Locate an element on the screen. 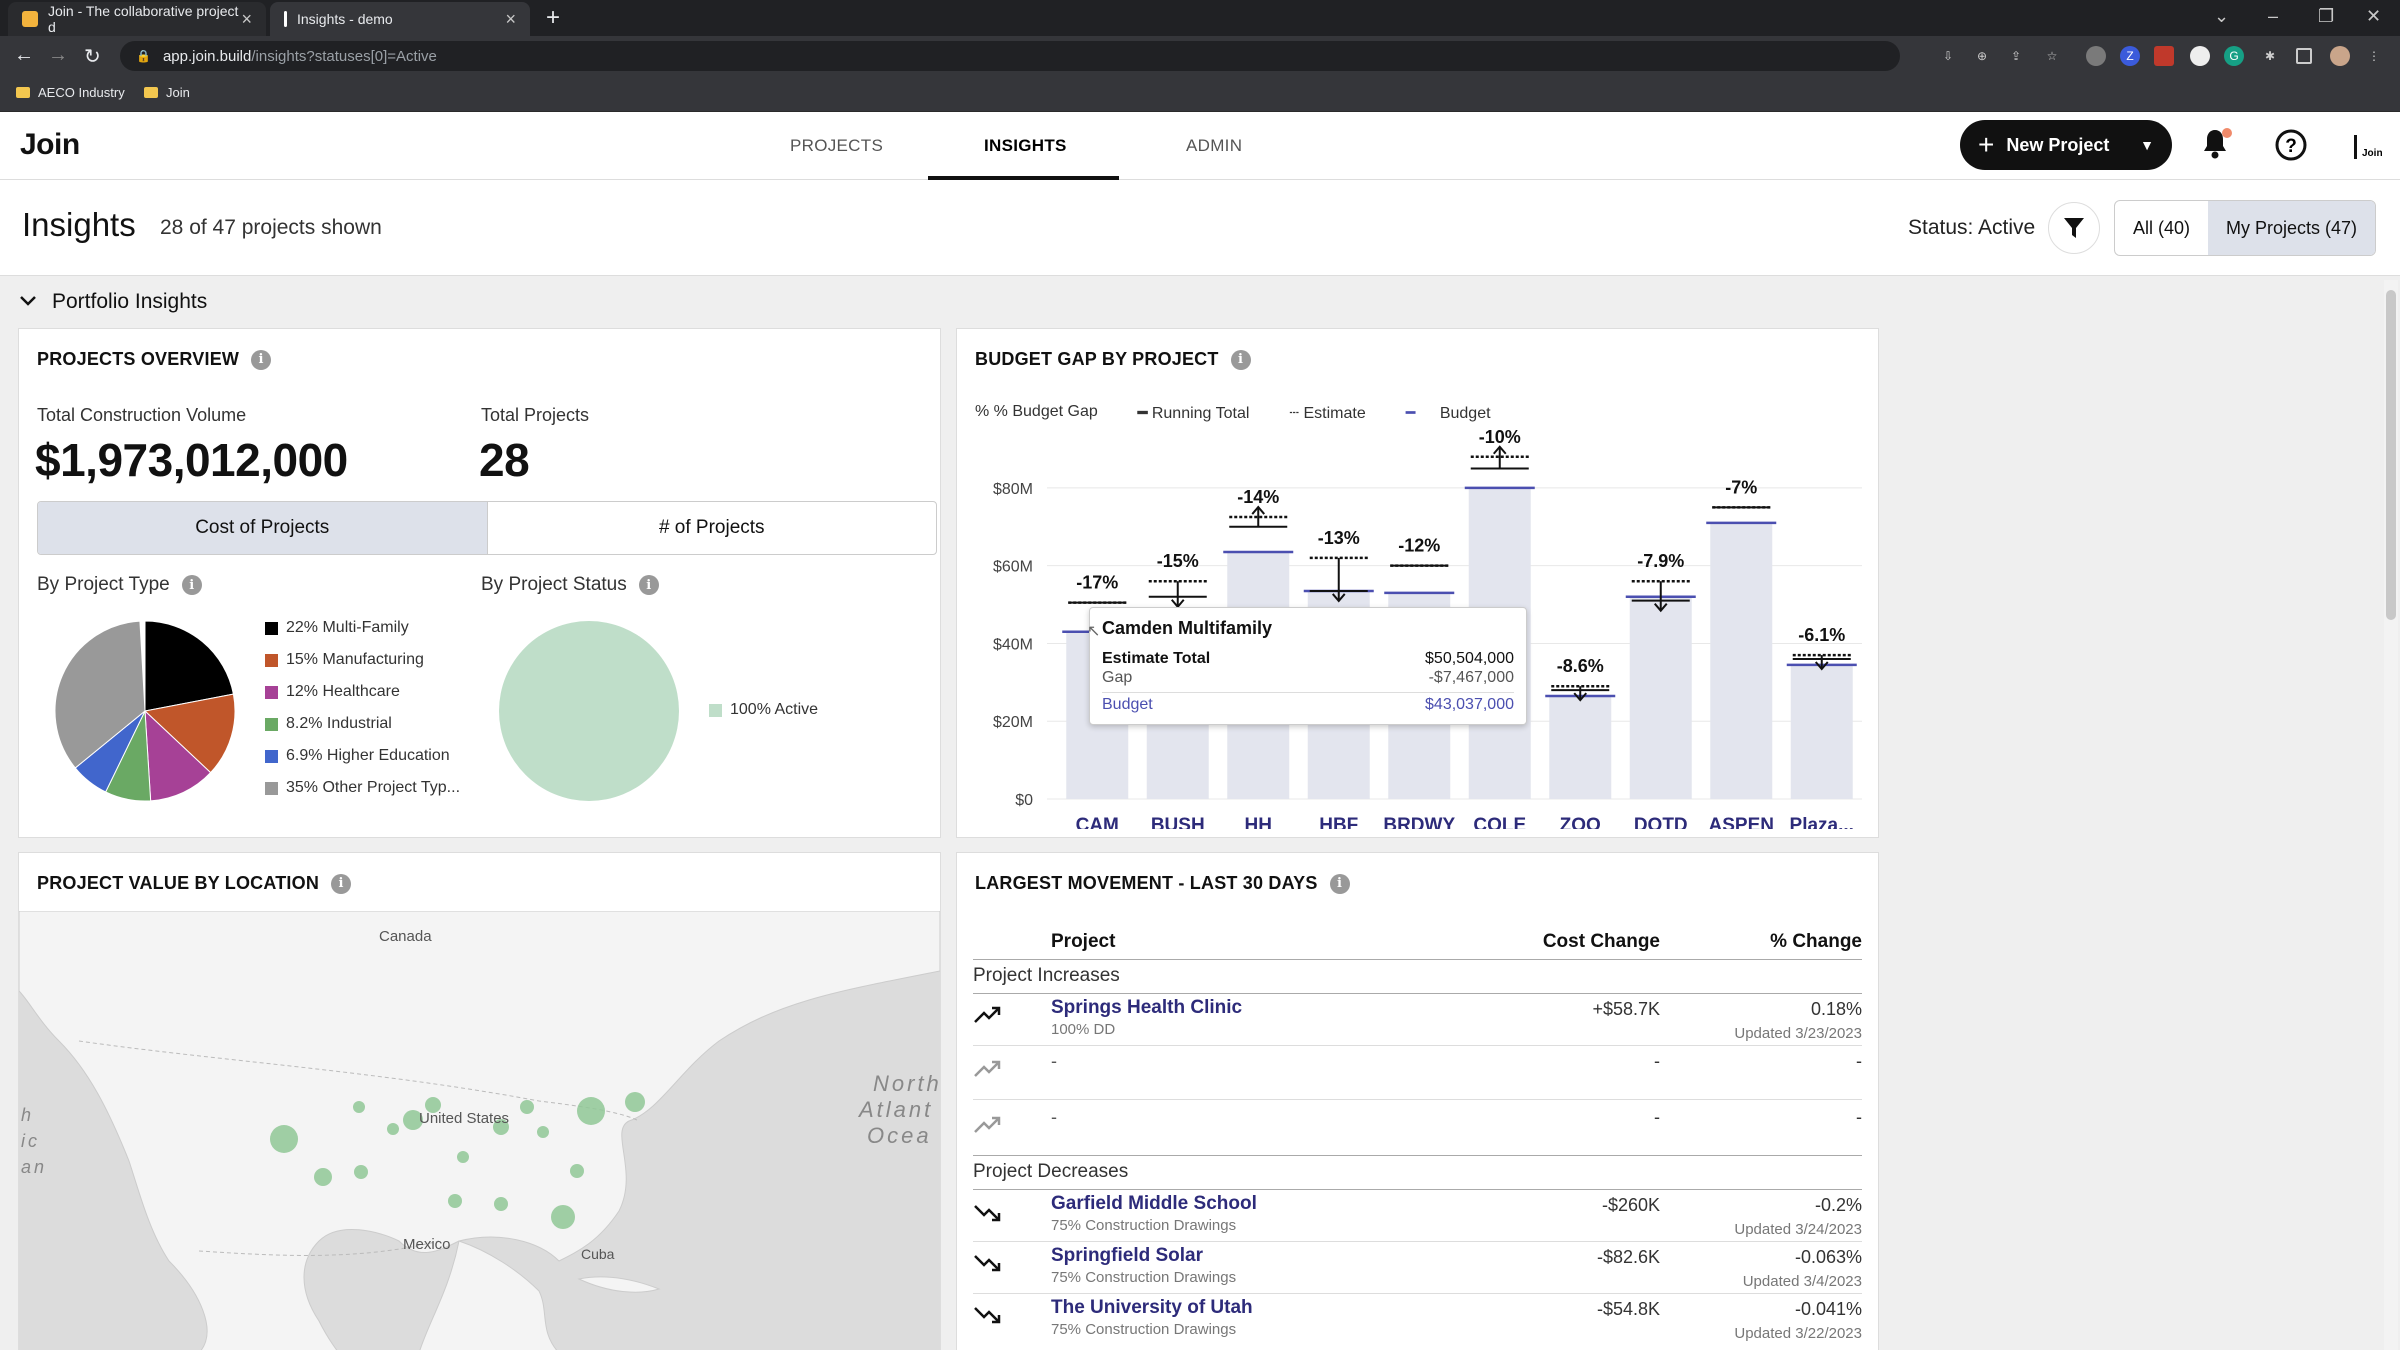 This screenshot has width=2400, height=1350. zoom-icon: ⊕ is located at coordinates (1982, 56).